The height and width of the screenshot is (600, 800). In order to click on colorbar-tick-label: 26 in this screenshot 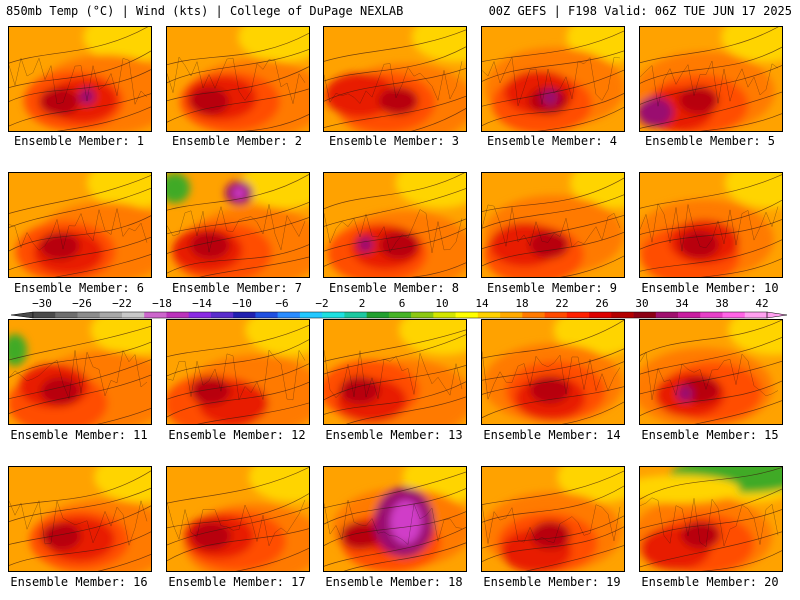, I will do `click(601, 303)`.